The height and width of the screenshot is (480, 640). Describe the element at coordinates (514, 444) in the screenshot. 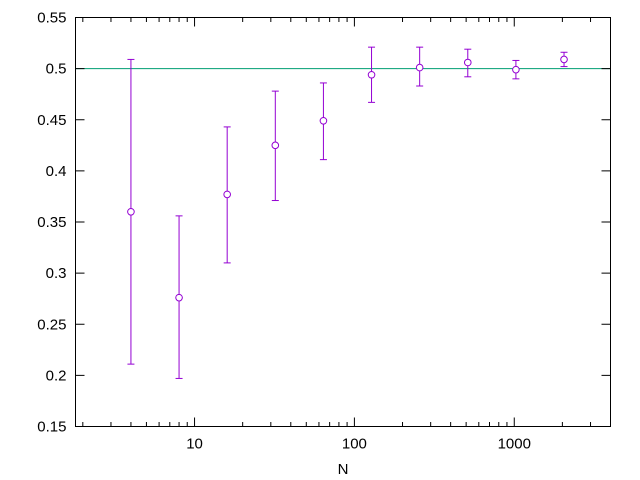

I see `x-tick-label: 1000` at that location.